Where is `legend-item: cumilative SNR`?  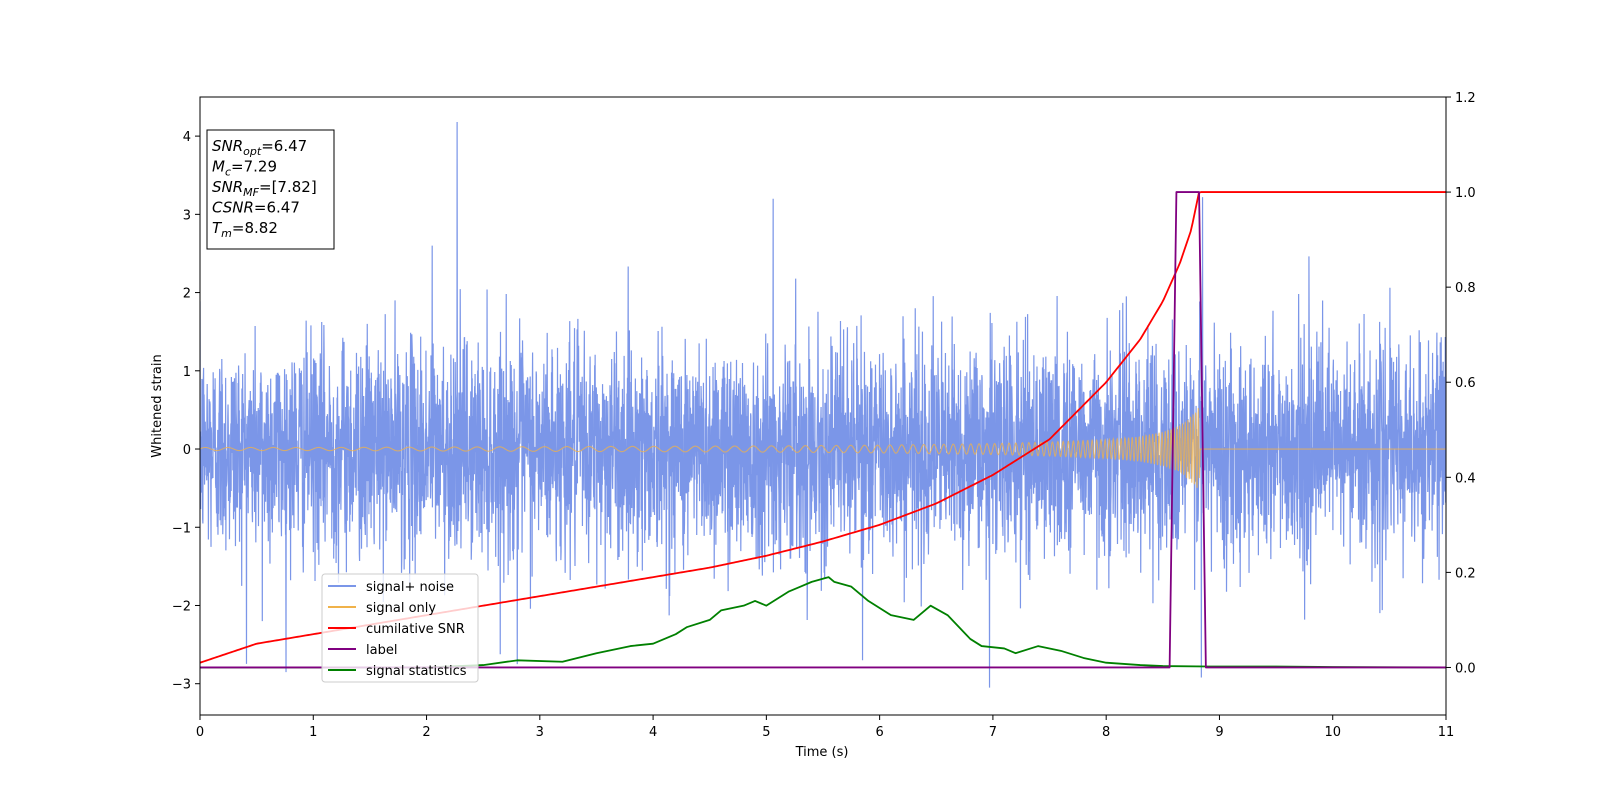
legend-item: cumilative SNR is located at coordinates (396, 629).